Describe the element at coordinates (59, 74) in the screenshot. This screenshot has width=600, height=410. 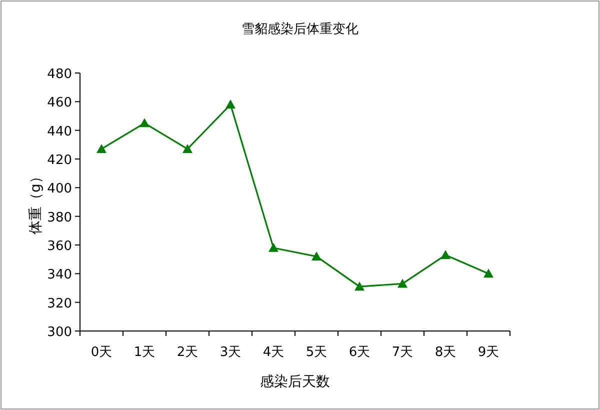
I see `y-tick-label: 480` at that location.